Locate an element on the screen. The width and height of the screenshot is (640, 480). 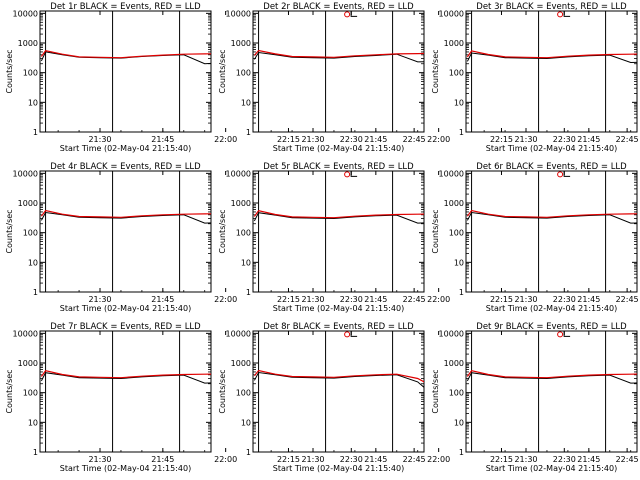
panel-title: Det 8r BLACK = Events, RED = LLD is located at coordinates (338, 327).